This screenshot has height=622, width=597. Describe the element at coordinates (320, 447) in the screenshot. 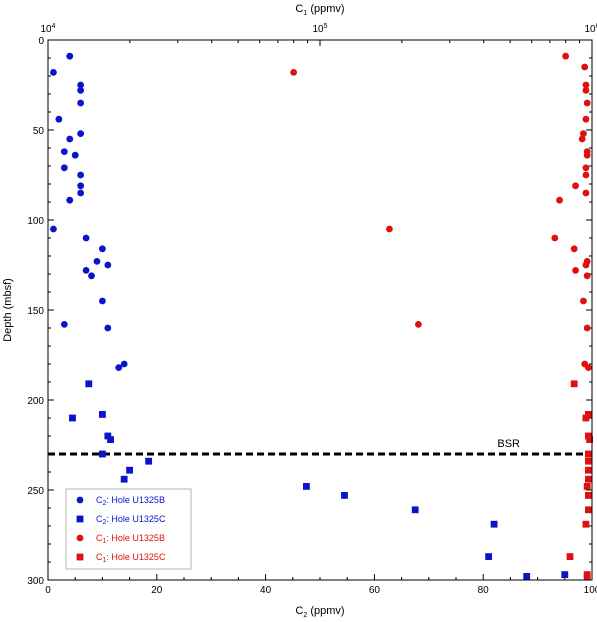

I see `bsr-line-group: BSR` at that location.